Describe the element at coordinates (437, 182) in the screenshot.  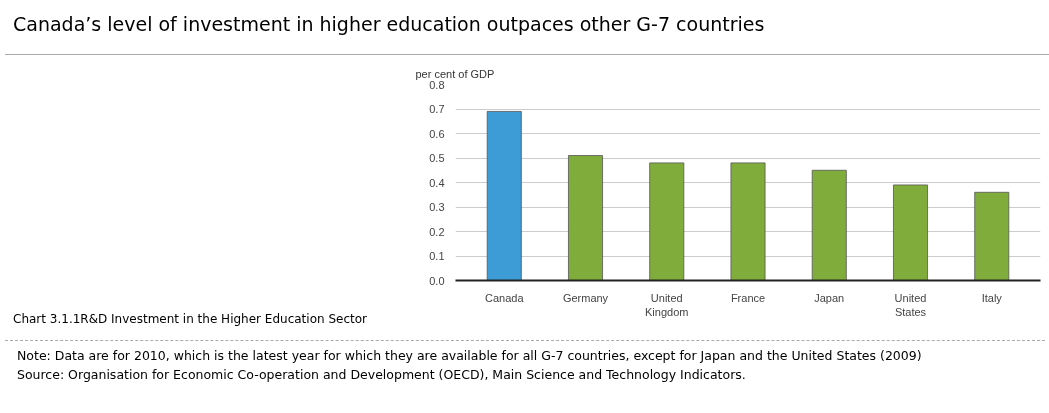
I see `y-tick-label: 0.4` at that location.